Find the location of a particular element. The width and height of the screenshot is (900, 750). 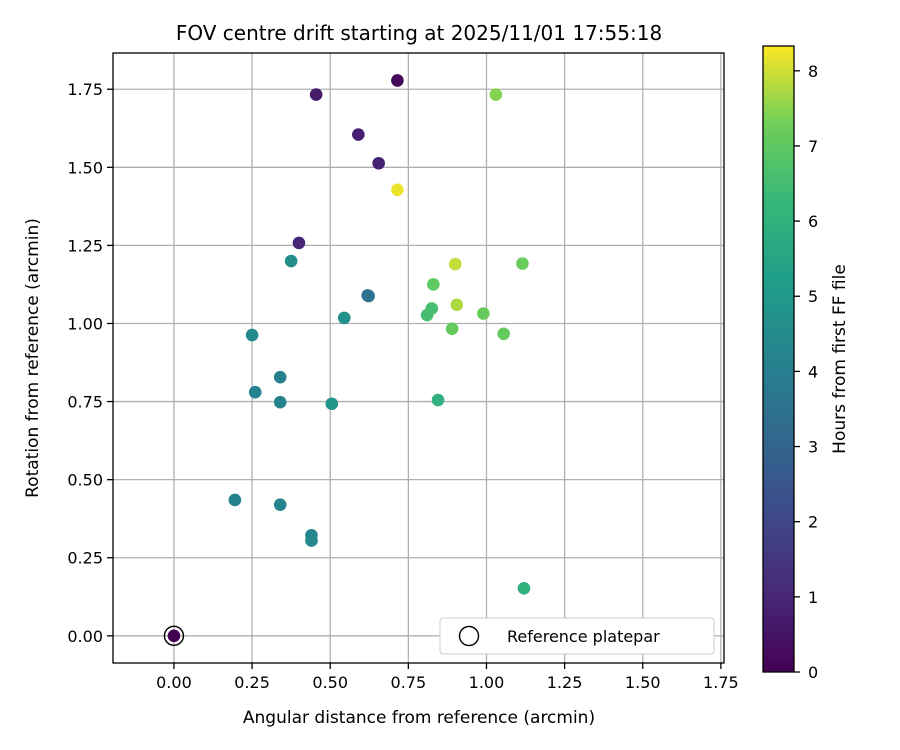

x-tick-label: 0.75 is located at coordinates (409, 682).